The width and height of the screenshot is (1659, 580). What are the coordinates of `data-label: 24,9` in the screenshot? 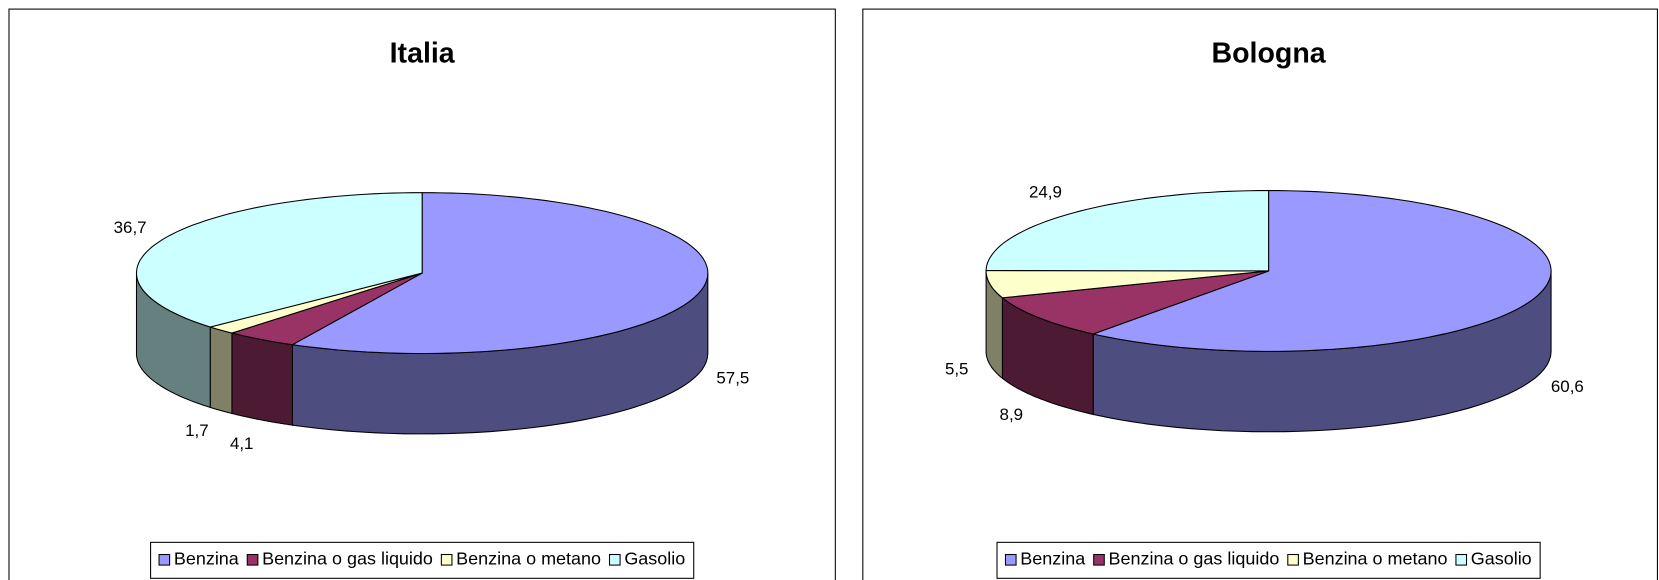 It's located at (1045, 191).